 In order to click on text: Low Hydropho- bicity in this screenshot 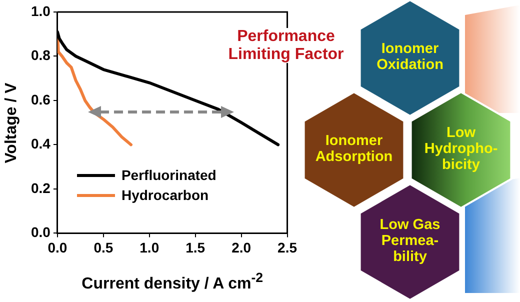, I will do `click(461, 149)`.